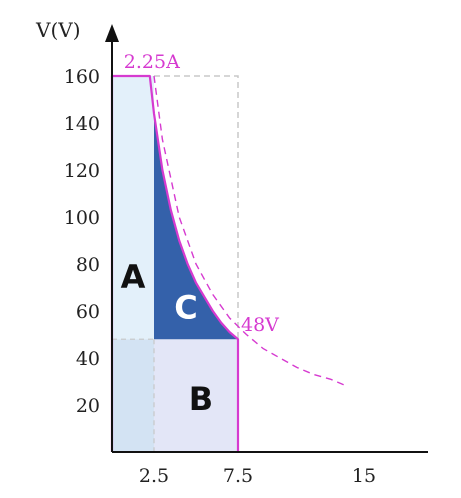 The height and width of the screenshot is (498, 461). What do you see at coordinates (88, 359) in the screenshot?
I see `y-tick-label: 40` at bounding box center [88, 359].